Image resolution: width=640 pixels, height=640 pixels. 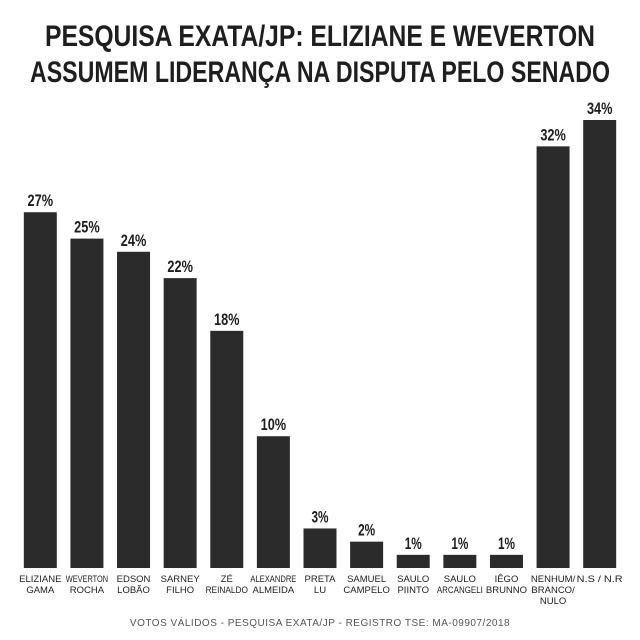 I want to click on x-tick-label: EDSON, so click(x=134, y=579).